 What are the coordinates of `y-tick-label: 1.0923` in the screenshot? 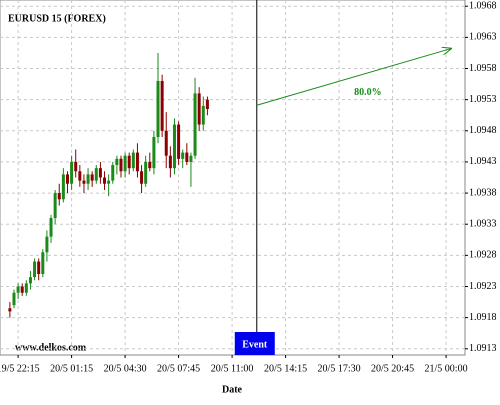 It's located at (483, 286).